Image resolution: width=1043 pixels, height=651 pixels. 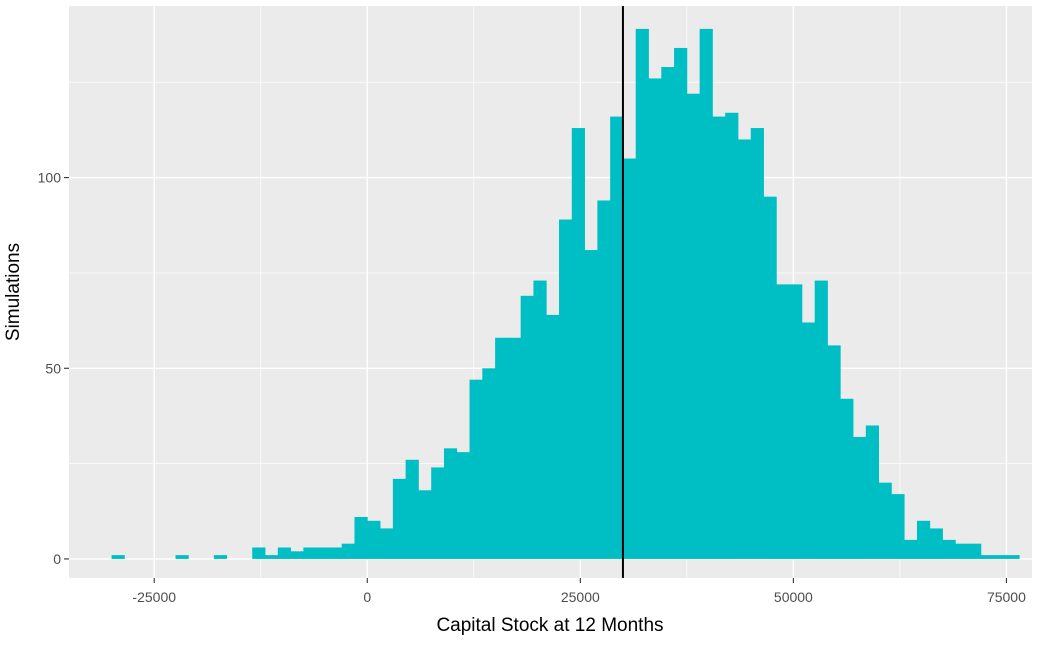 What do you see at coordinates (549, 625) in the screenshot?
I see `x-axis-title: Capital Stock at 12 Months` at bounding box center [549, 625].